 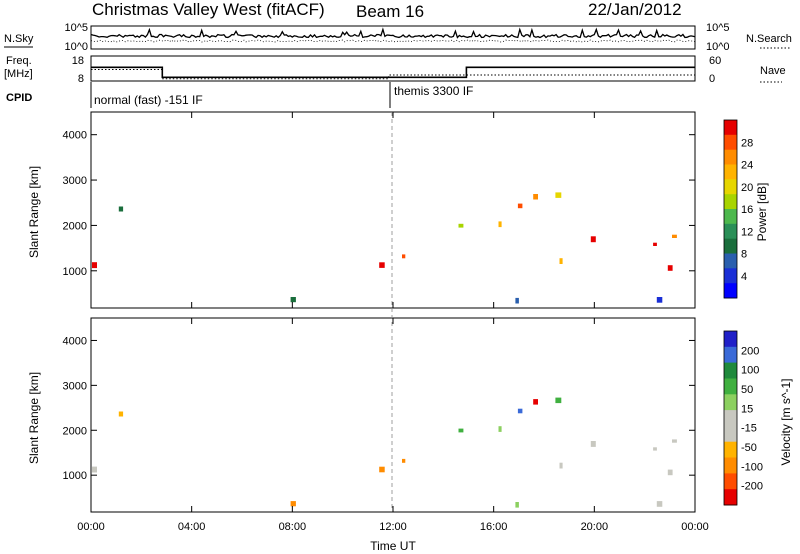 What do you see at coordinates (718, 28) in the screenshot?
I see `nsearch-tick-top: 10^5` at bounding box center [718, 28].